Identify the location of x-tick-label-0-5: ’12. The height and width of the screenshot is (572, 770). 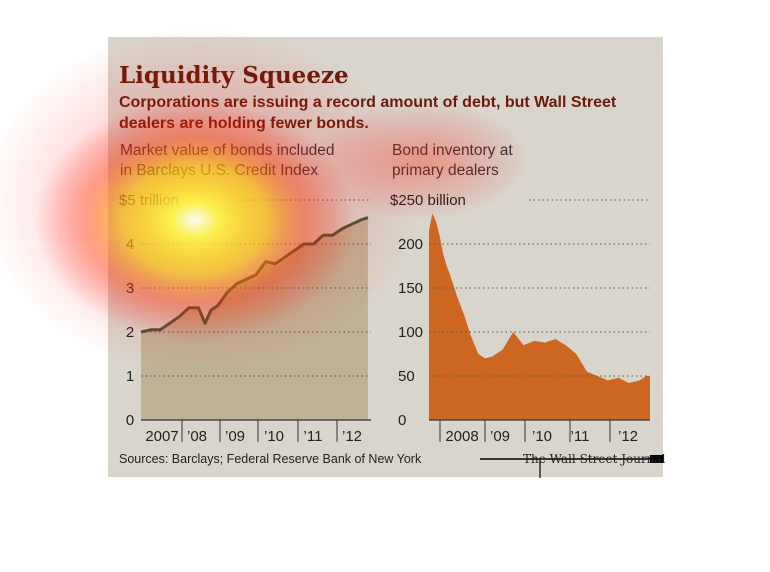
(352, 436).